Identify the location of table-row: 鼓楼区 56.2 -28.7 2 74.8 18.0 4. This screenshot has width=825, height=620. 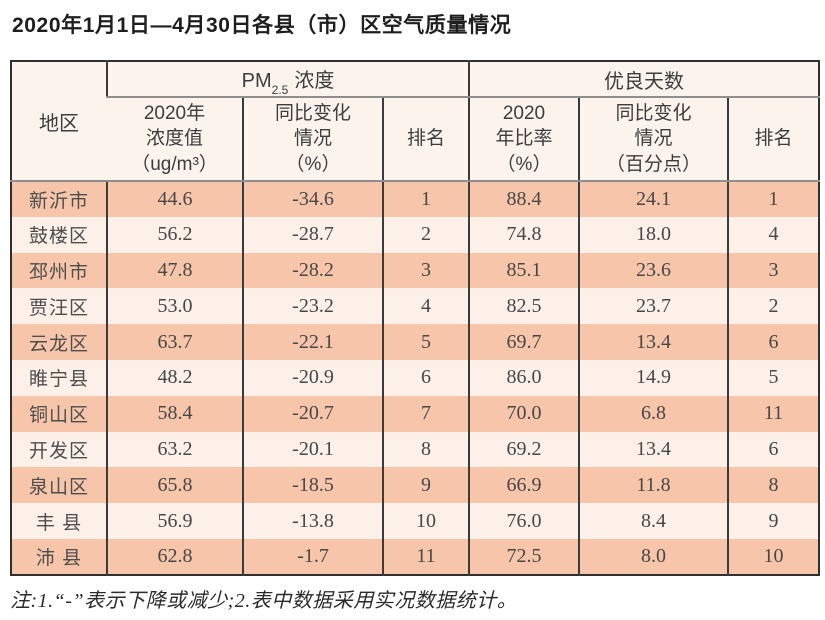
(415, 234).